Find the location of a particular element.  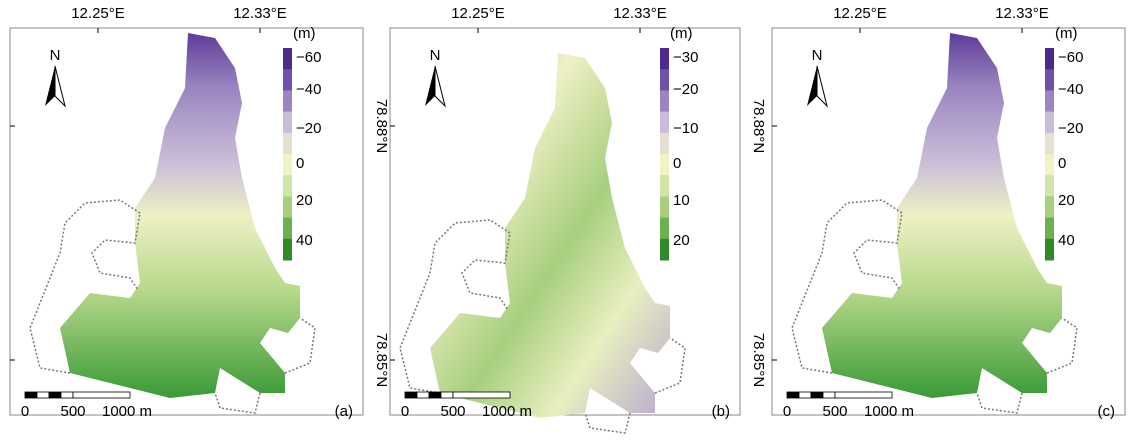

panel-label: (c) is located at coordinates (1107, 411).